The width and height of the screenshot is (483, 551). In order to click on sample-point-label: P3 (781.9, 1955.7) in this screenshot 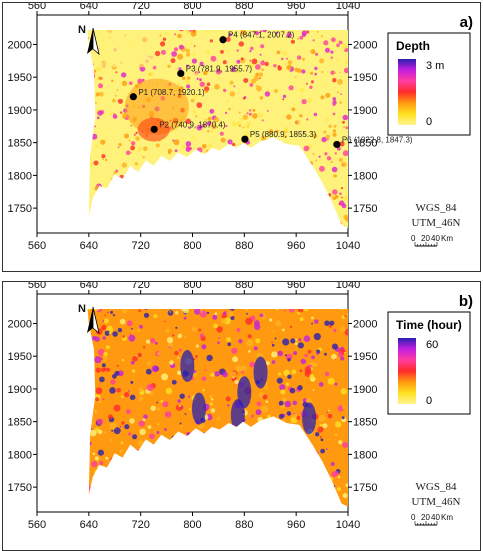, I will do `click(219, 68)`.